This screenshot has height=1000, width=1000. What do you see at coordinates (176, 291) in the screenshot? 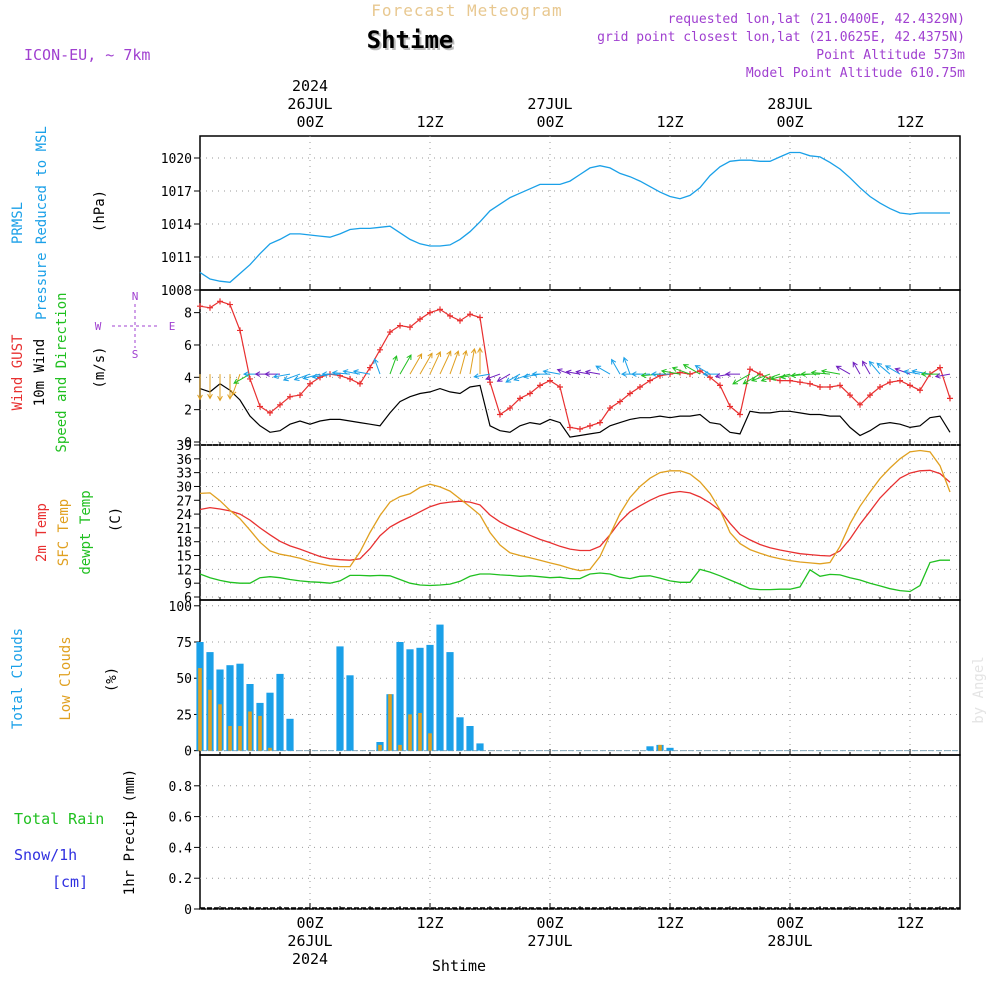
I see `y-tick-label: 1008` at bounding box center [176, 291].